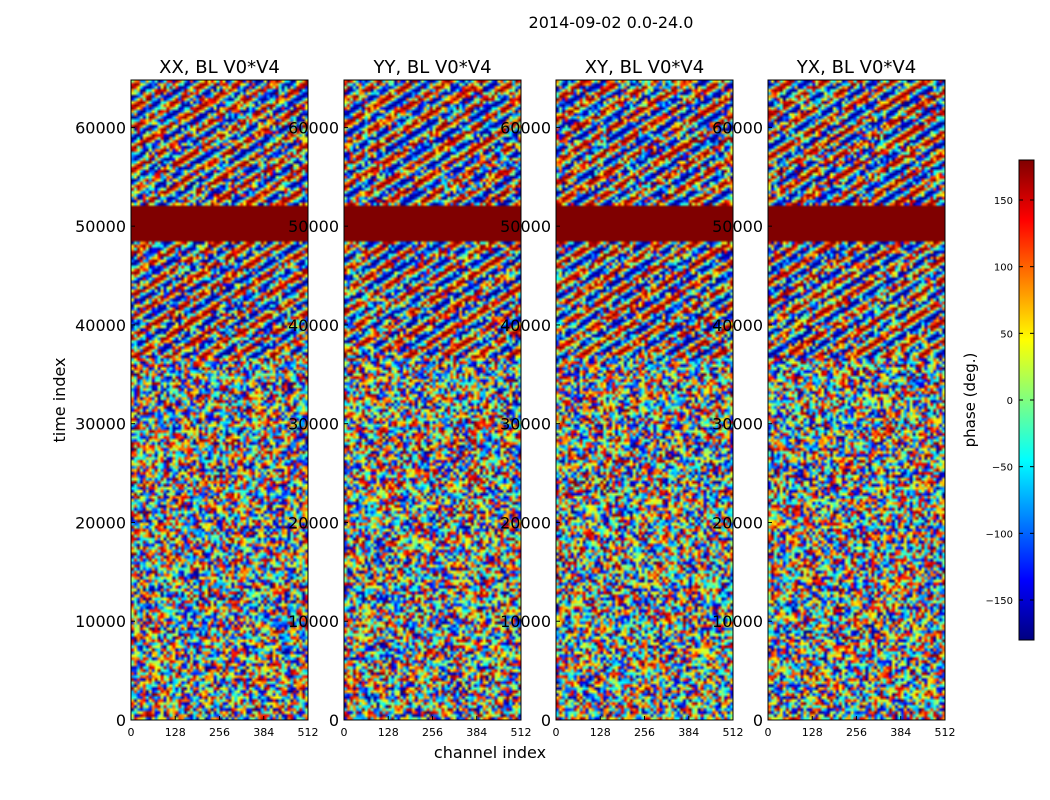 The height and width of the screenshot is (800, 1050). I want to click on colorbar-tick-label: −150, so click(999, 601).